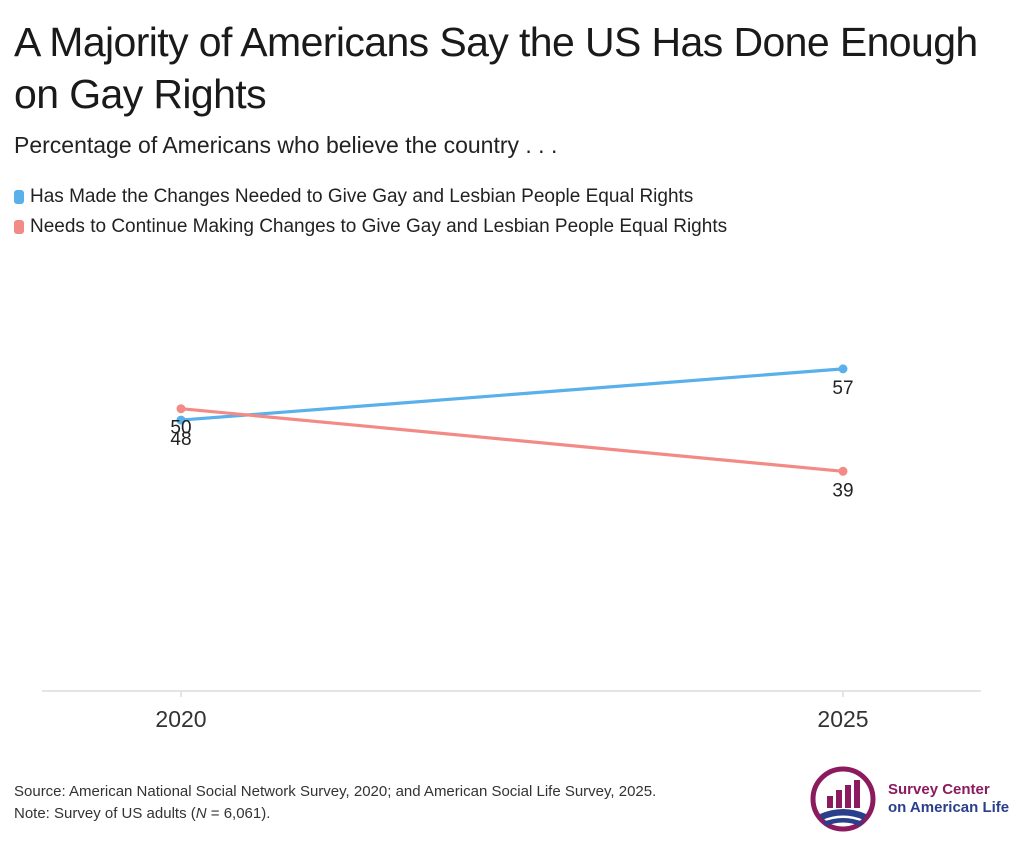 This screenshot has height=866, width=1024. What do you see at coordinates (842, 719) in the screenshot?
I see `x-tick-label-2025: 2025` at bounding box center [842, 719].